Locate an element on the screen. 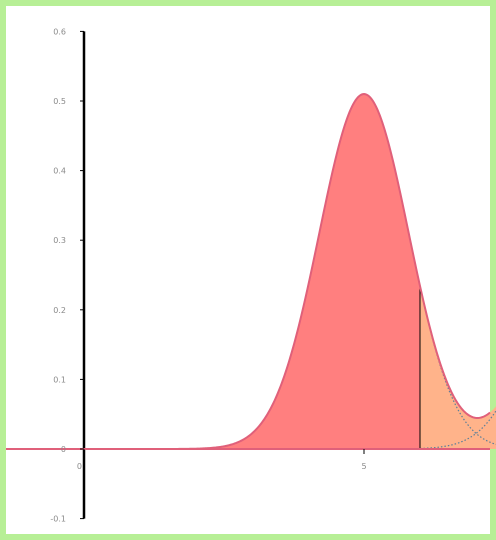 The height and width of the screenshot is (540, 496). y-tick-label-5: 0.3 is located at coordinates (59, 240).